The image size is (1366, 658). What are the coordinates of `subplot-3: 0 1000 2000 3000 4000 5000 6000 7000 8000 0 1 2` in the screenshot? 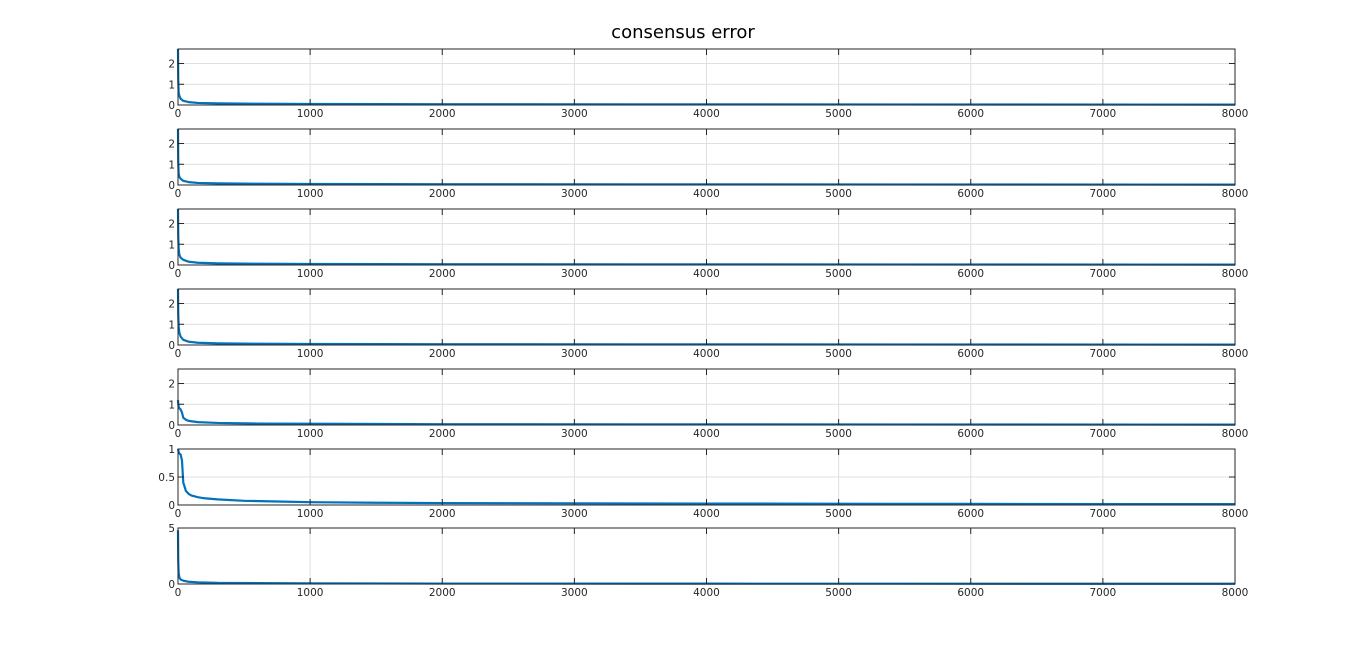 It's located at (708, 244).